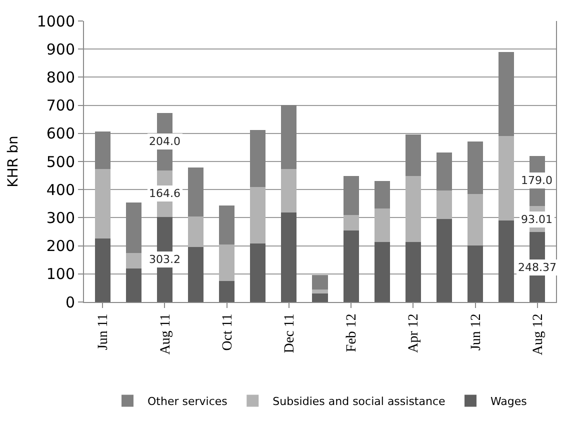  What do you see at coordinates (538, 335) in the screenshot?
I see `x-tick-label: Aug 12` at bounding box center [538, 335].